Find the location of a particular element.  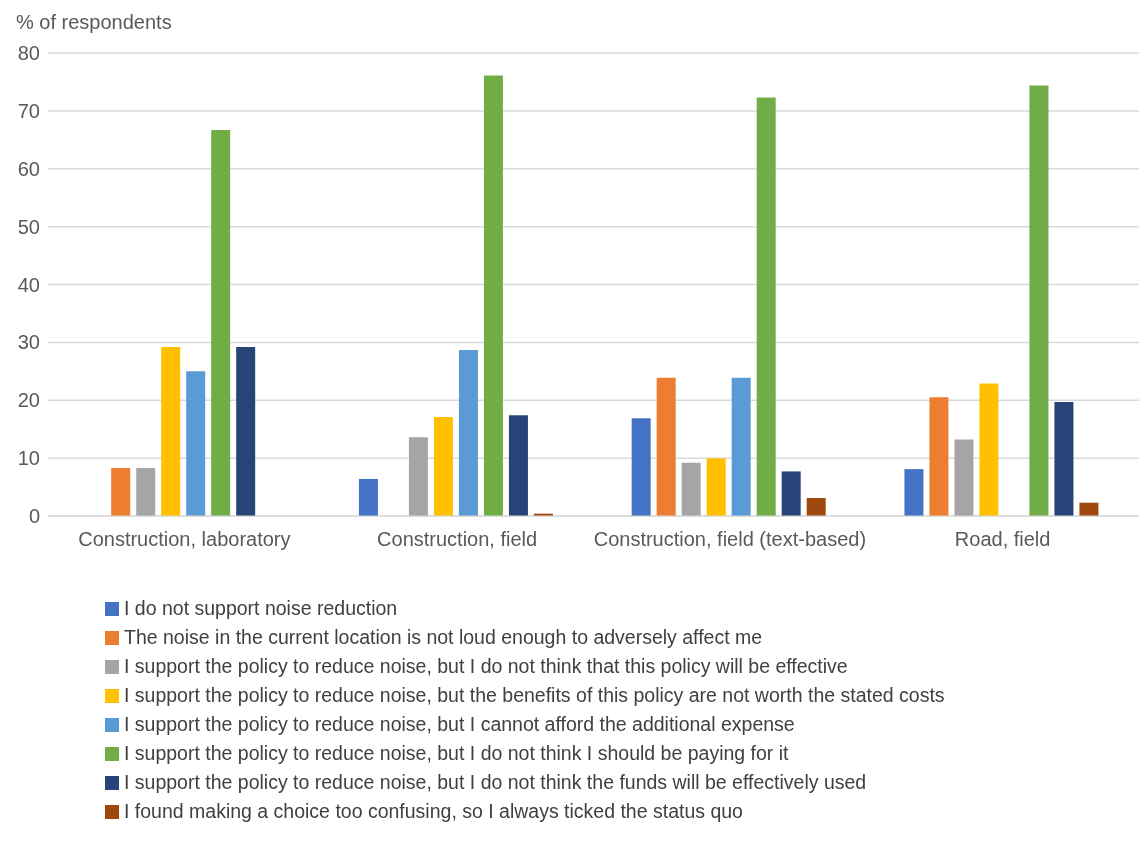

y-tick-label: 80 is located at coordinates (28, 53).